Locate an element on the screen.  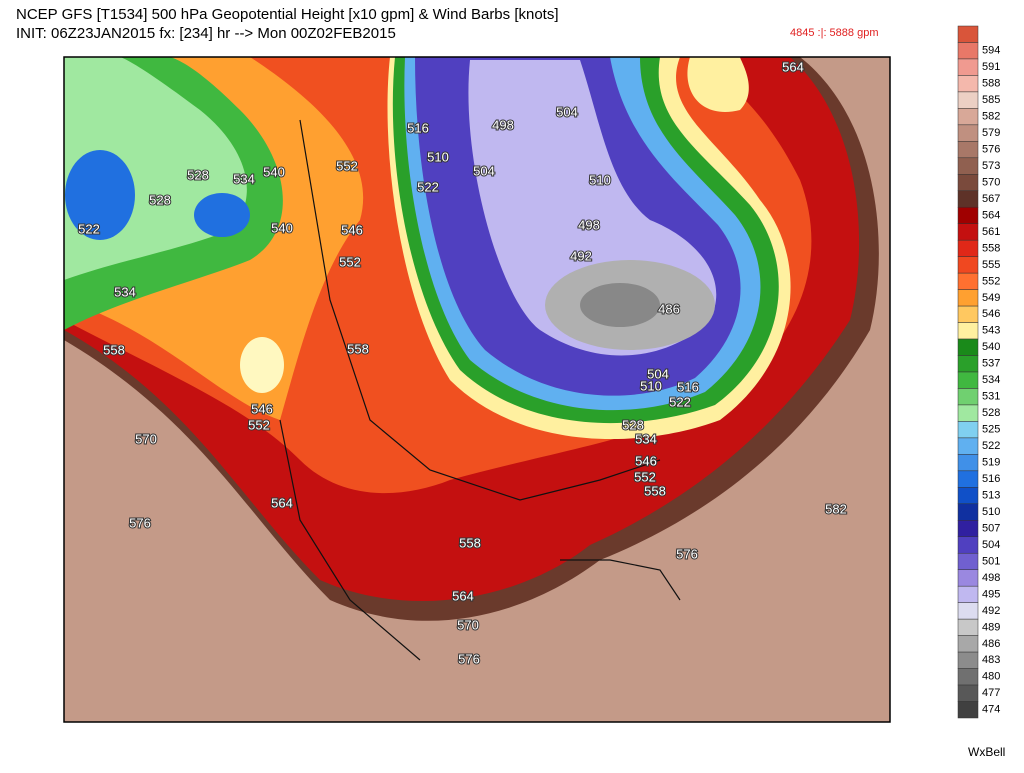
colorbar-label: 555 is located at coordinates (991, 265).